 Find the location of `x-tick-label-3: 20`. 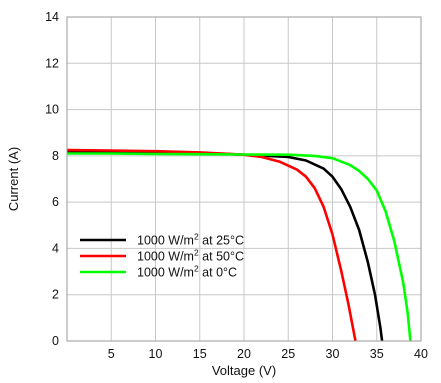

x-tick-label-3: 20 is located at coordinates (244, 354).